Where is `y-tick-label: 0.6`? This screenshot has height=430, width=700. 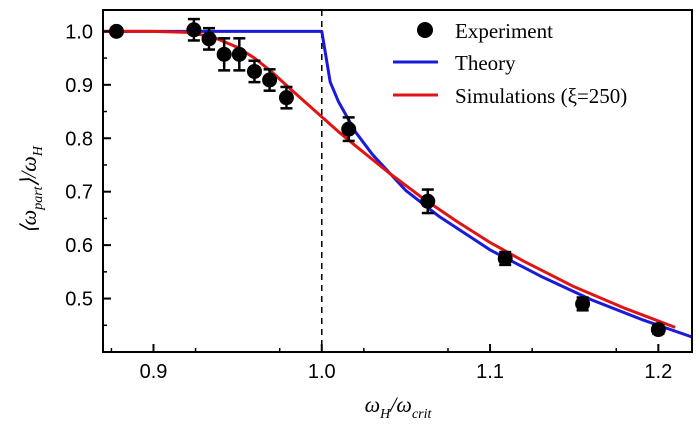
y-tick-label: 0.6 is located at coordinates (79, 246).